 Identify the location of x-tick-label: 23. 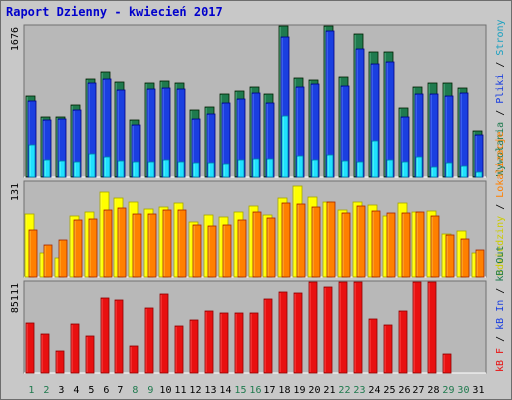
(359, 390).